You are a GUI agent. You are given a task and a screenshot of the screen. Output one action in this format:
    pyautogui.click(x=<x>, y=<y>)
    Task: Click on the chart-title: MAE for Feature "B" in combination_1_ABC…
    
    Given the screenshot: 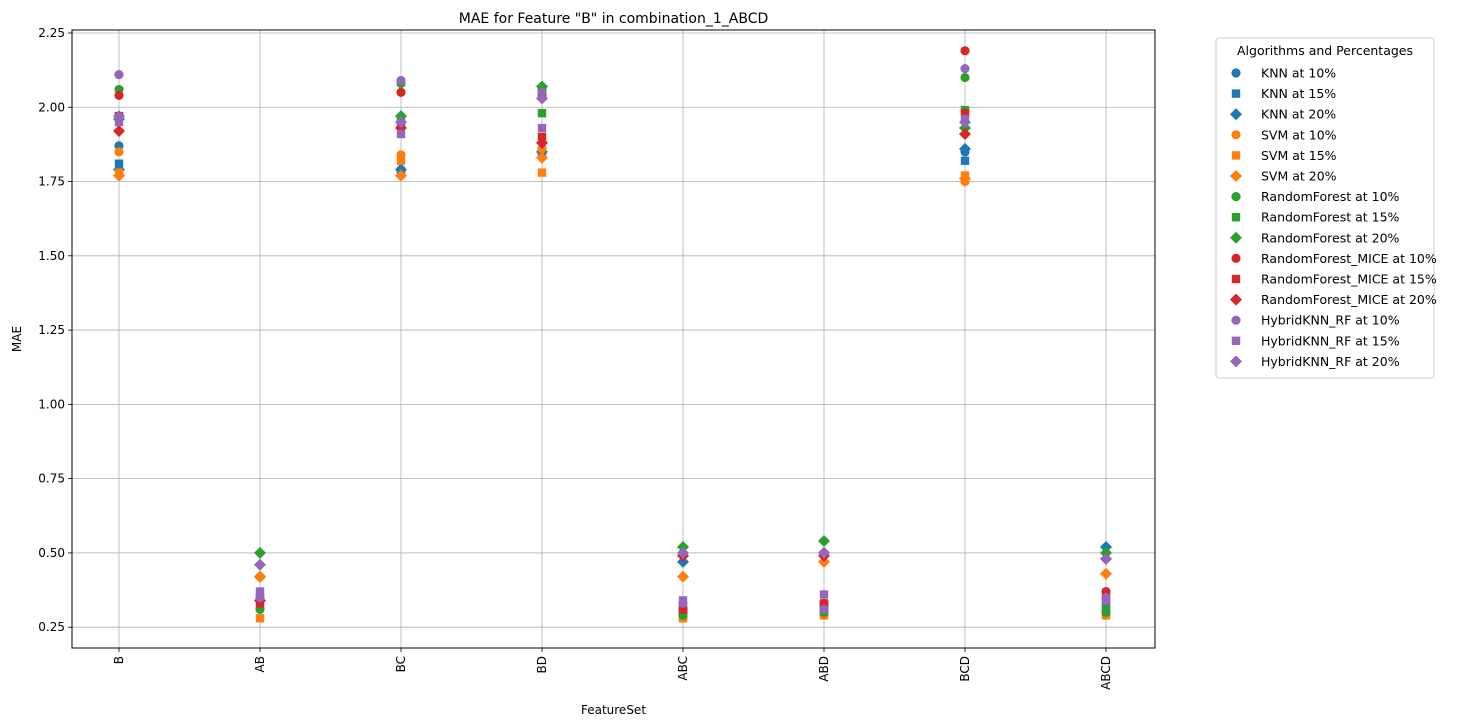 What is the action you would take?
    pyautogui.click(x=614, y=19)
    